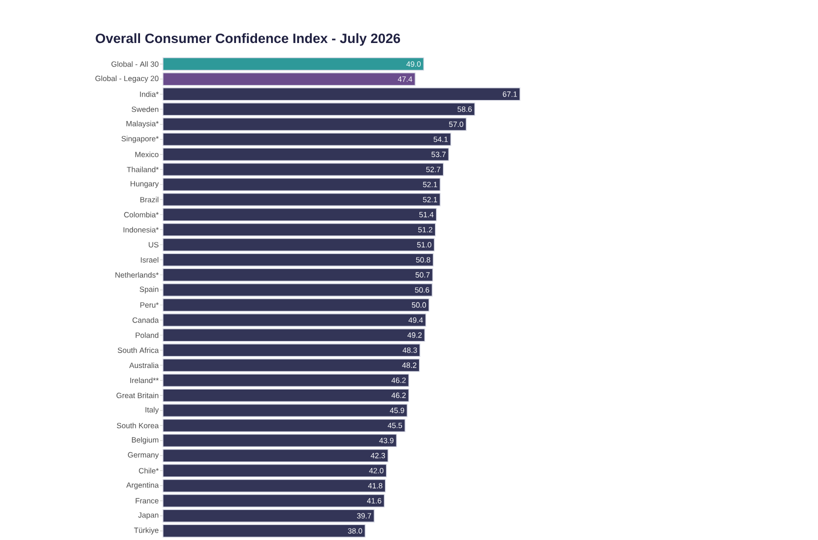 This screenshot has height=540, width=818. I want to click on chart-title: Overall Consumer Confidence Index - July 2026, so click(248, 39).